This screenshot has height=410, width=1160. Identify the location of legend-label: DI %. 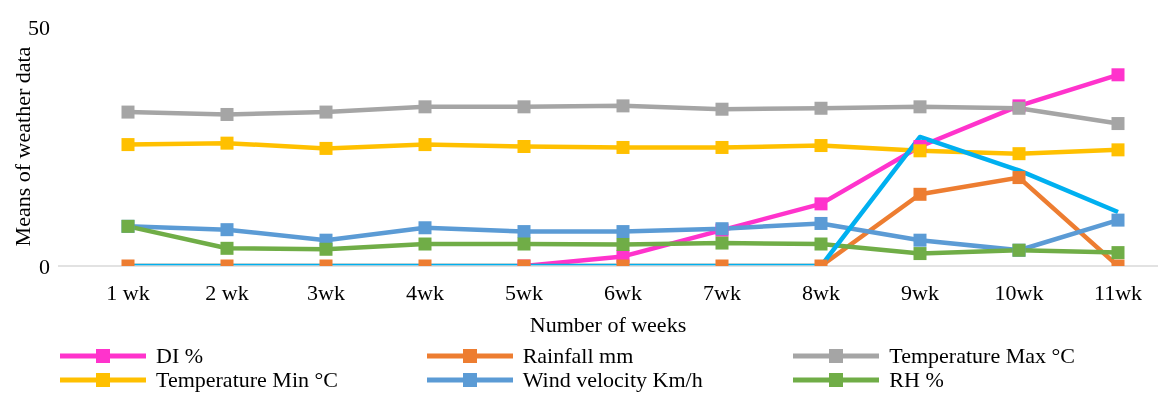
(180, 355).